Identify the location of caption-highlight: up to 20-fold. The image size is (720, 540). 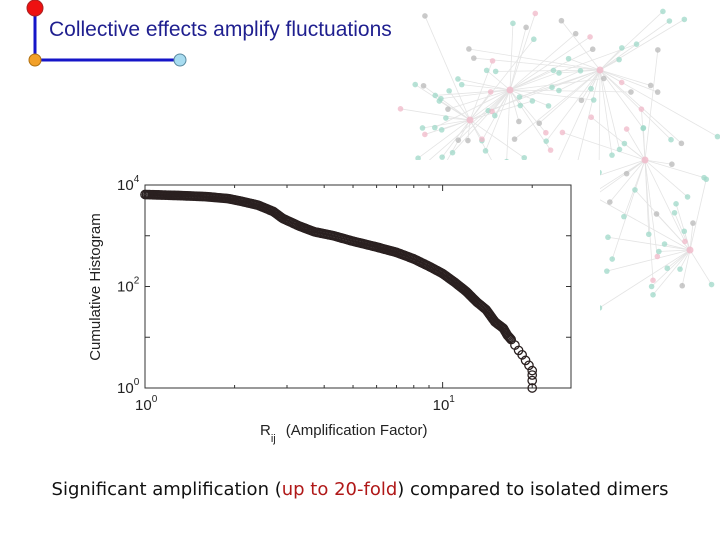
(339, 489).